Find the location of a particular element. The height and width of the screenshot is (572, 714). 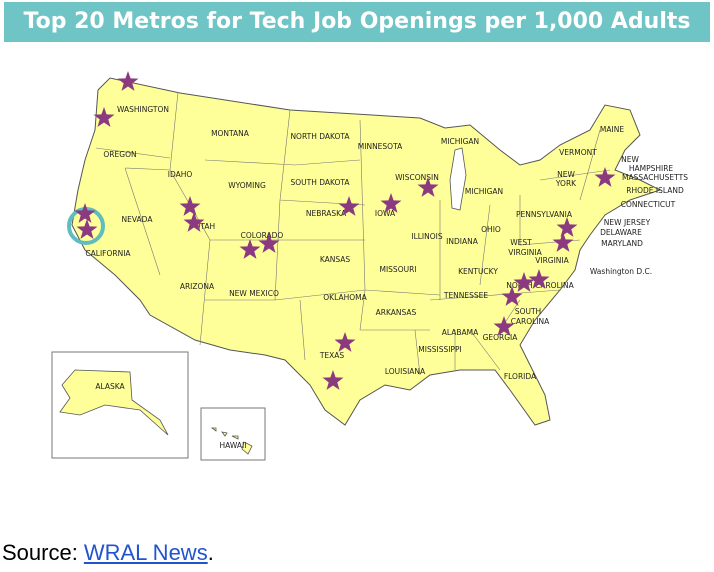

state-label: NEVADA is located at coordinates (138, 219).